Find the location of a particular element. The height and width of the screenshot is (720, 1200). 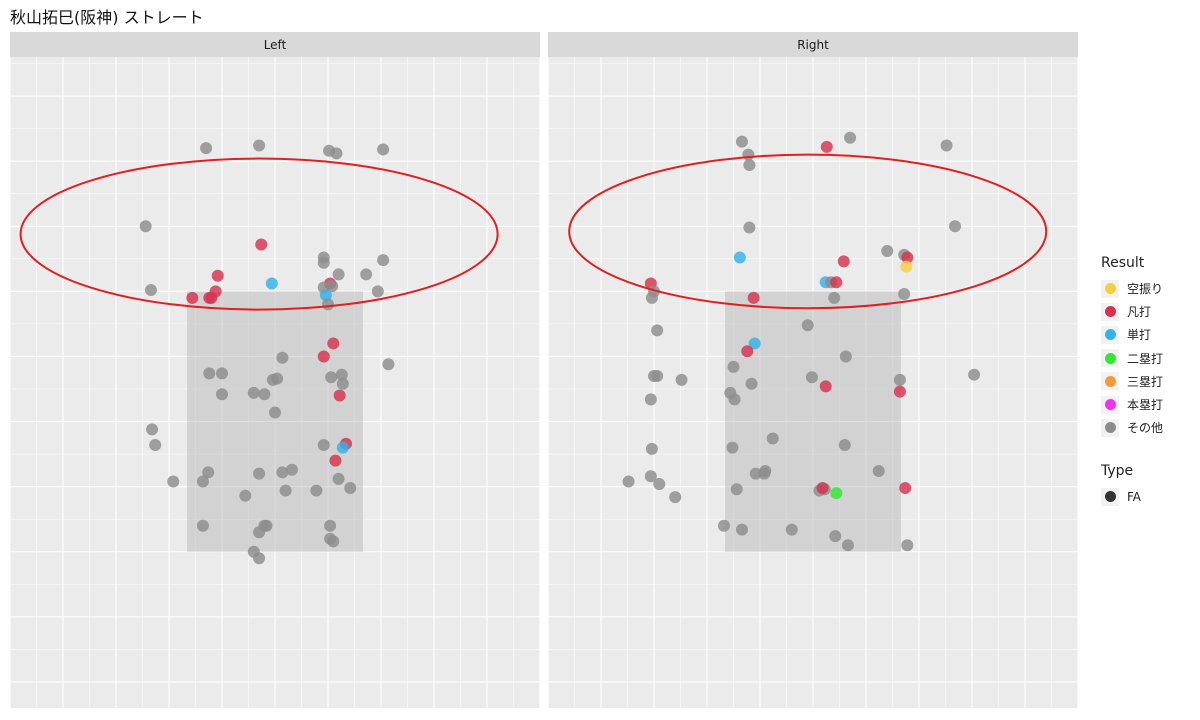

facet-label: Left is located at coordinates (275, 45).